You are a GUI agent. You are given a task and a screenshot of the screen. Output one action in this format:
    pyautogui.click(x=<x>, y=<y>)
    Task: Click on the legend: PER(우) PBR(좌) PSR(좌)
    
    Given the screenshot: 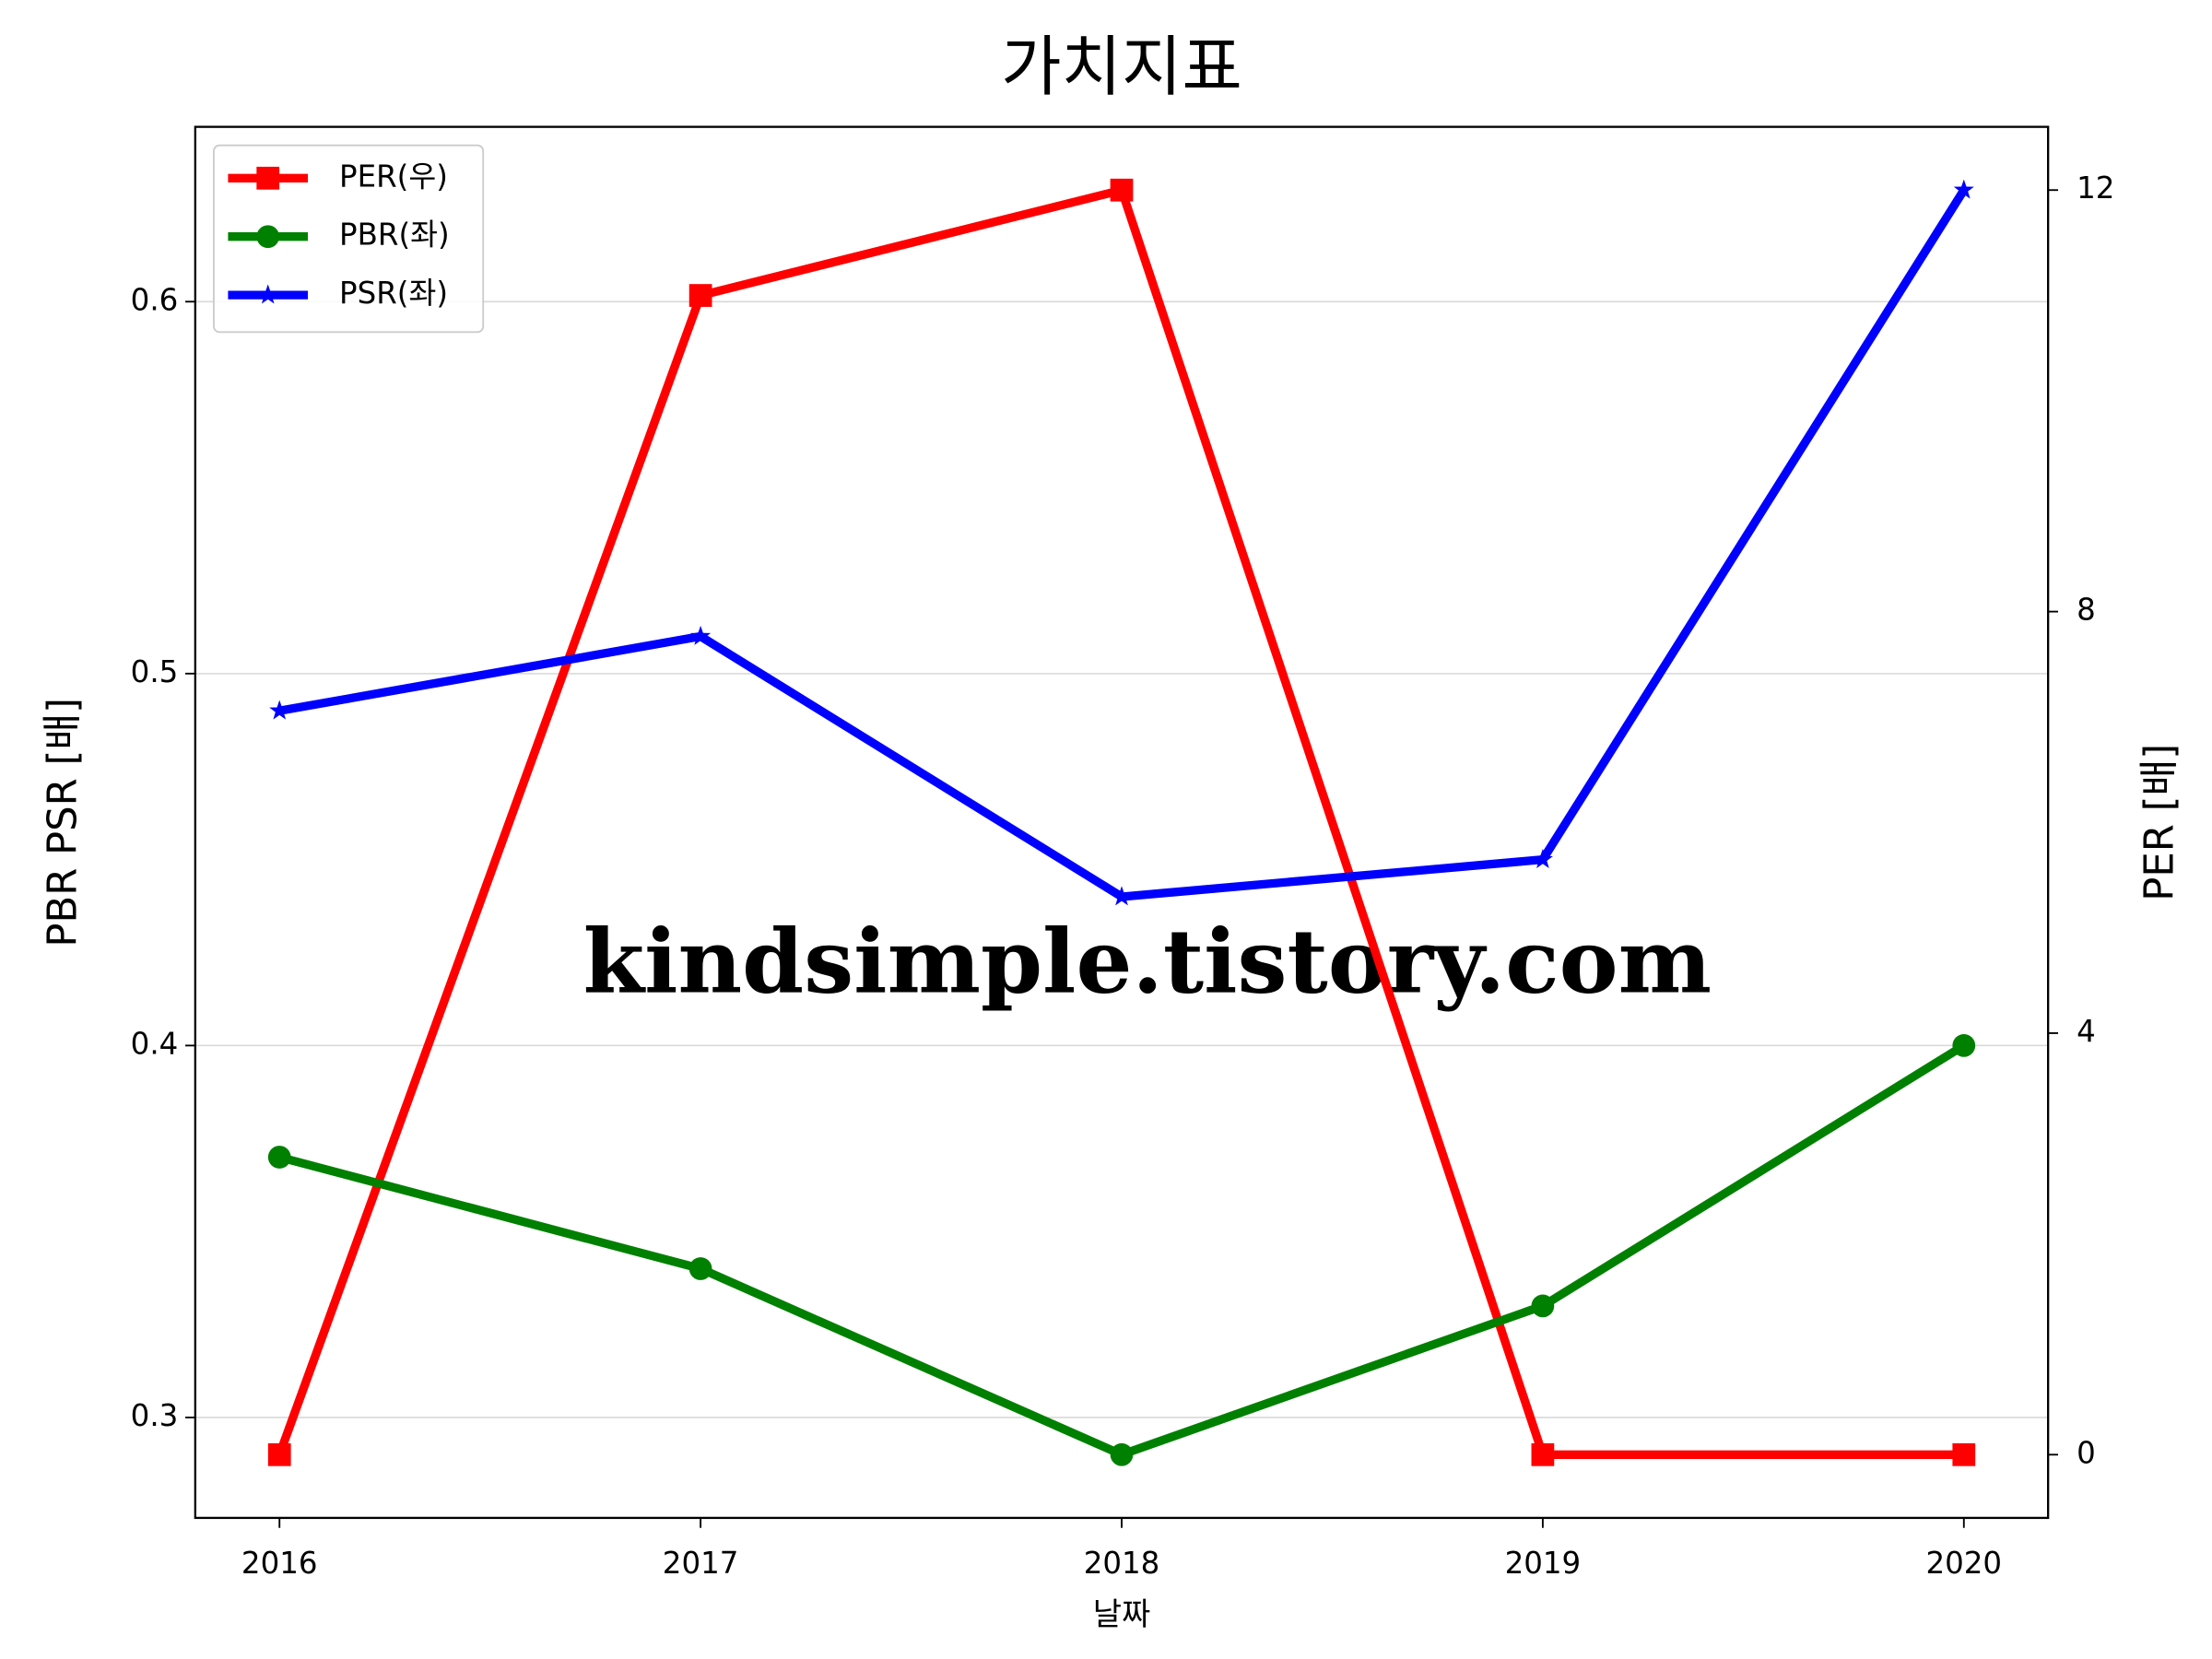 What is the action you would take?
    pyautogui.click(x=349, y=239)
    